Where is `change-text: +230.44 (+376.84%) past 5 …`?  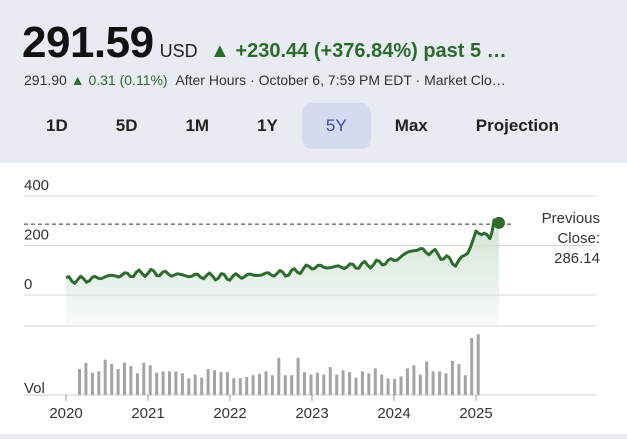
change-text: +230.44 (+376.84%) past 5 … is located at coordinates (371, 51).